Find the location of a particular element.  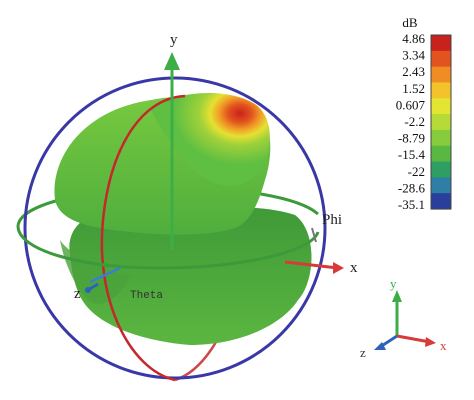

colorbar-unit: dB is located at coordinates (410, 22).